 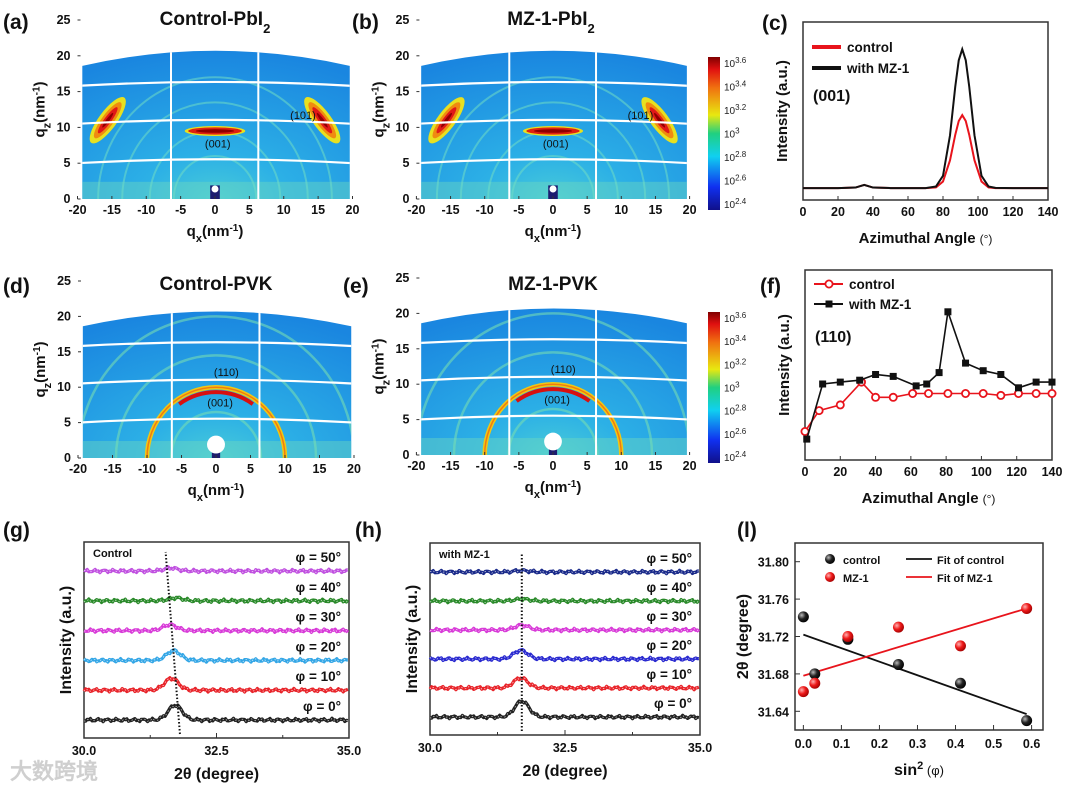 What do you see at coordinates (547, 19) in the screenshot?
I see `panel-title-text: MZ-1-PbI` at bounding box center [547, 19].